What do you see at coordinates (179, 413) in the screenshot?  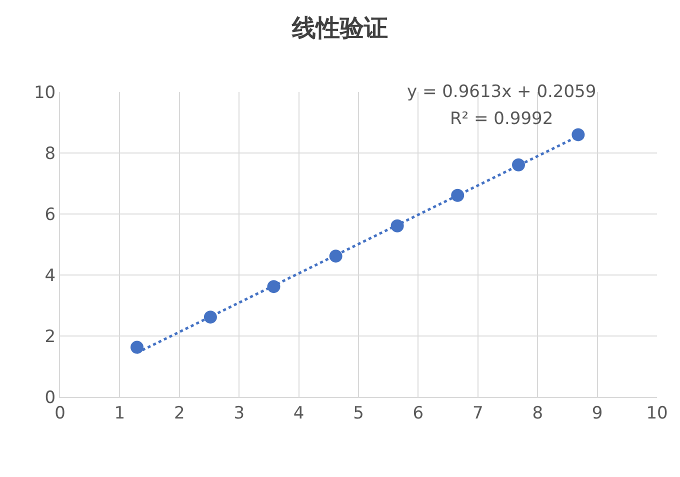 I see `x-tick-label: 2` at bounding box center [179, 413].